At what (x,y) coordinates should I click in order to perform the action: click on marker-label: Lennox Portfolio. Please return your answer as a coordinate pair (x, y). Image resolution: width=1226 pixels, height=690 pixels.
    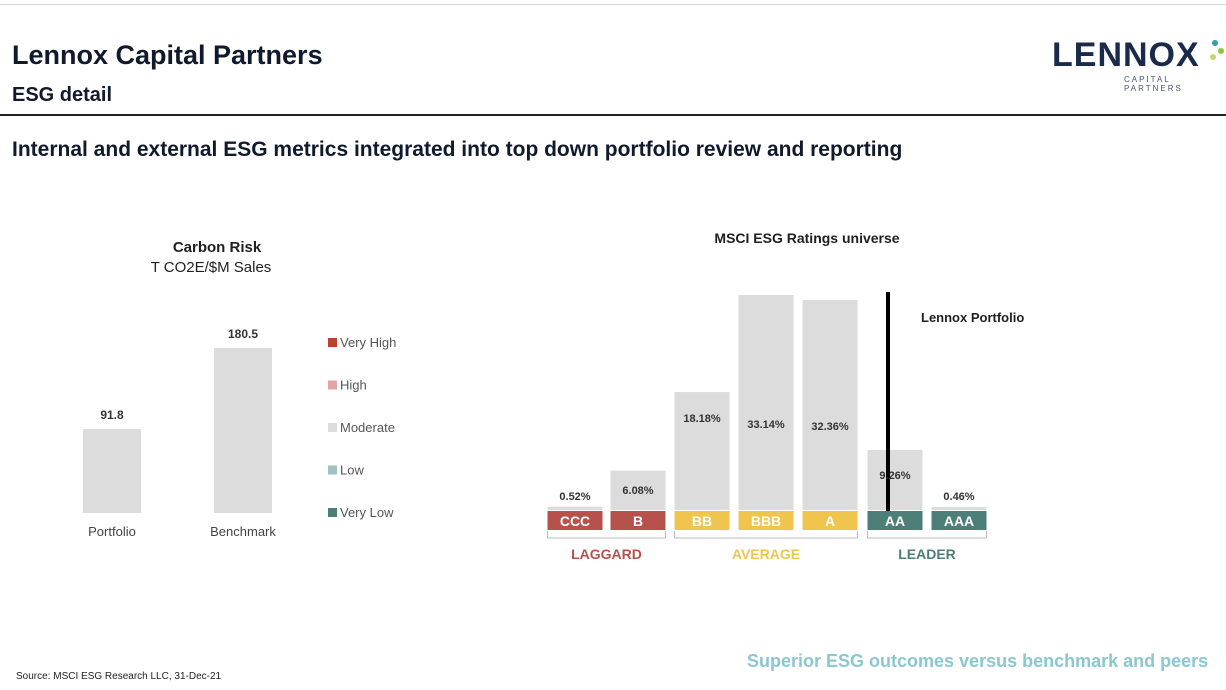
    Looking at the image, I should click on (972, 317).